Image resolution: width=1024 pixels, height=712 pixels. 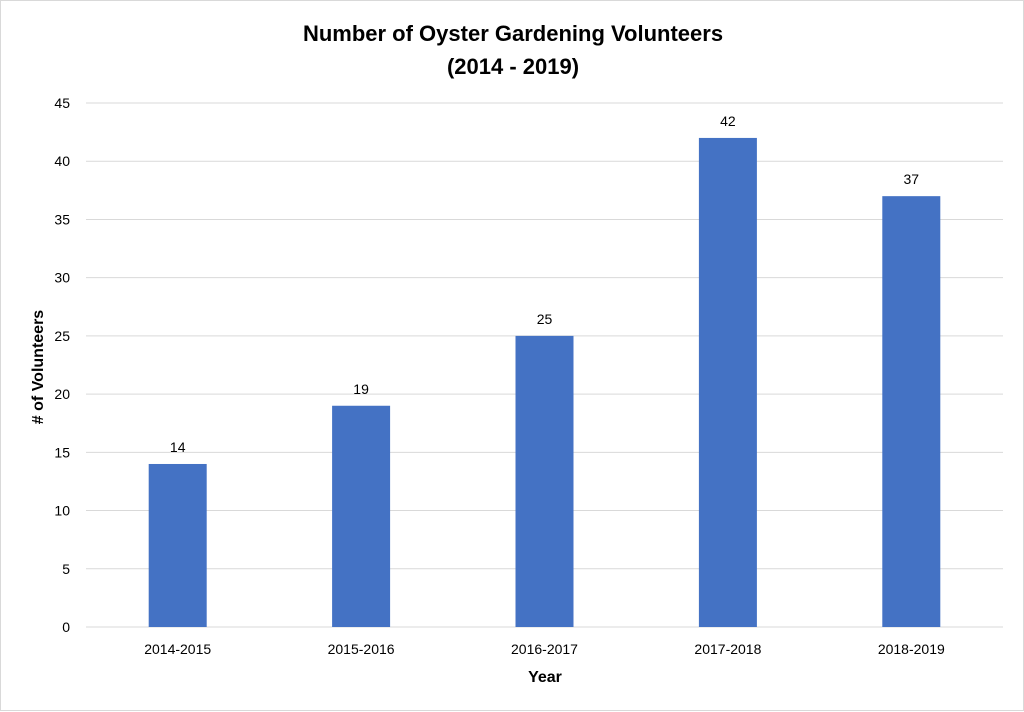 I want to click on x-tick-label: 2017-2018, so click(x=727, y=649).